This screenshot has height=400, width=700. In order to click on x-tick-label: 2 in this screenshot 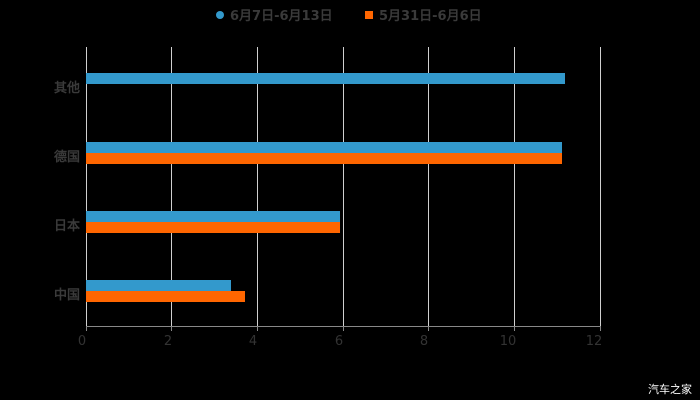, I will do `click(168, 341)`.